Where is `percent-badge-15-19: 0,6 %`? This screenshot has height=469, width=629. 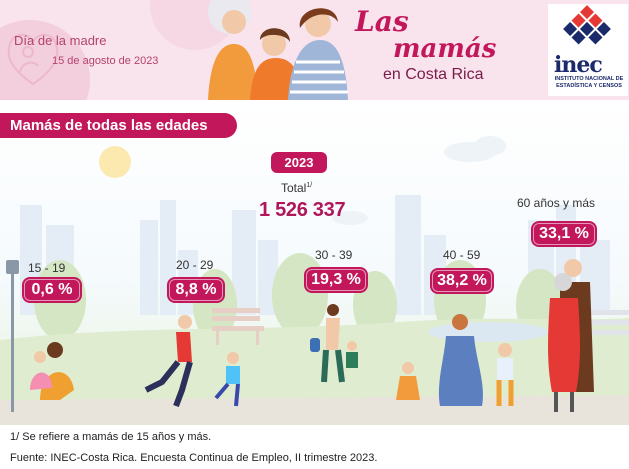
percent-badge-15-19: 0,6 % is located at coordinates (52, 290).